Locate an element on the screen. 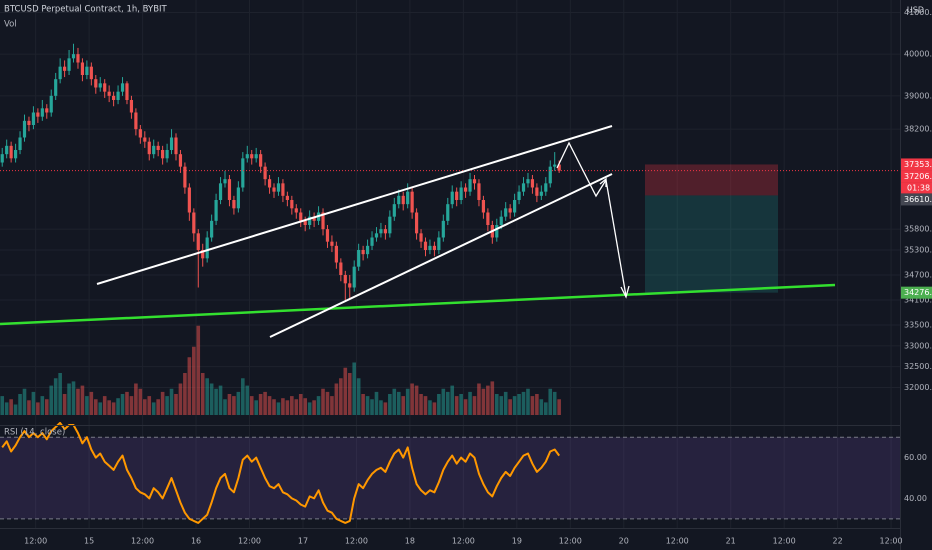  x-tick-label: 15 is located at coordinates (89, 541).